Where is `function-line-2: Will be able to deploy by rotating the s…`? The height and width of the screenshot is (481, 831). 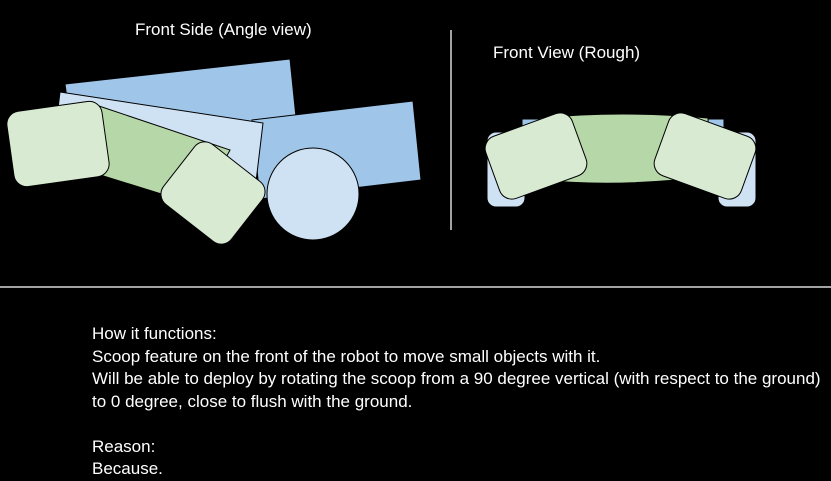 function-line-2: Will be able to deploy by rotating the s… is located at coordinates (456, 390).